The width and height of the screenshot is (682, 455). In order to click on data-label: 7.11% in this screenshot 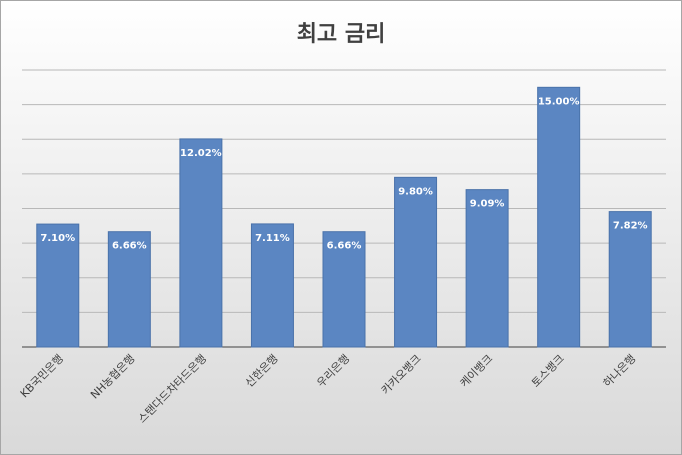, I will do `click(272, 238)`.